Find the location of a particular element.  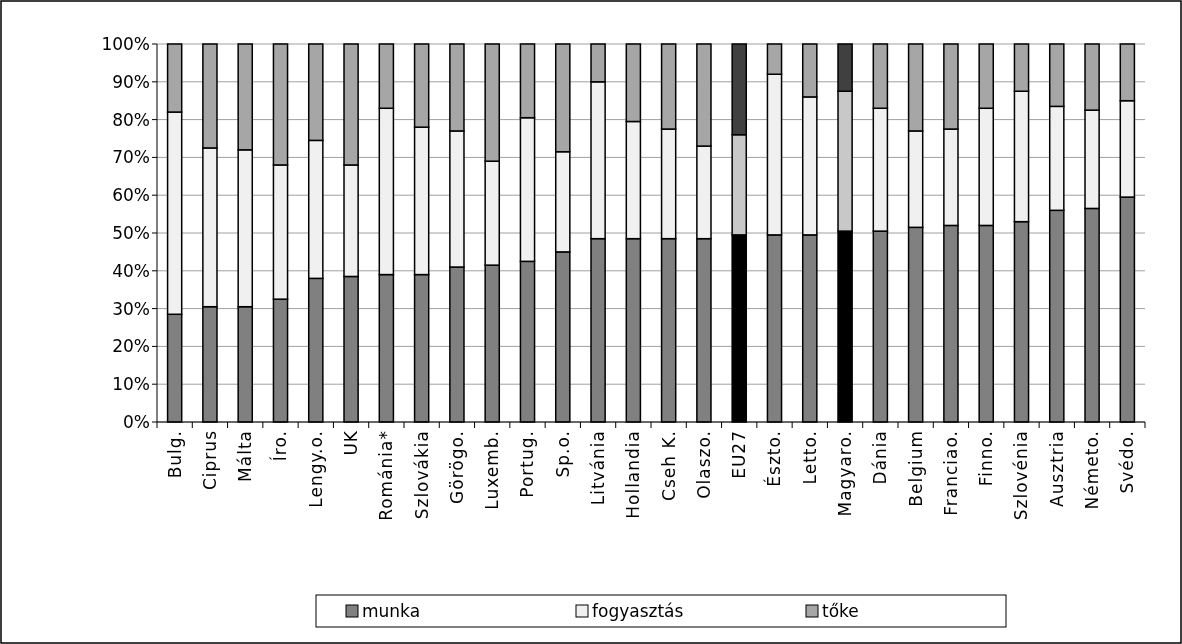

x-tick-label: Belgium is located at coordinates (915, 468).